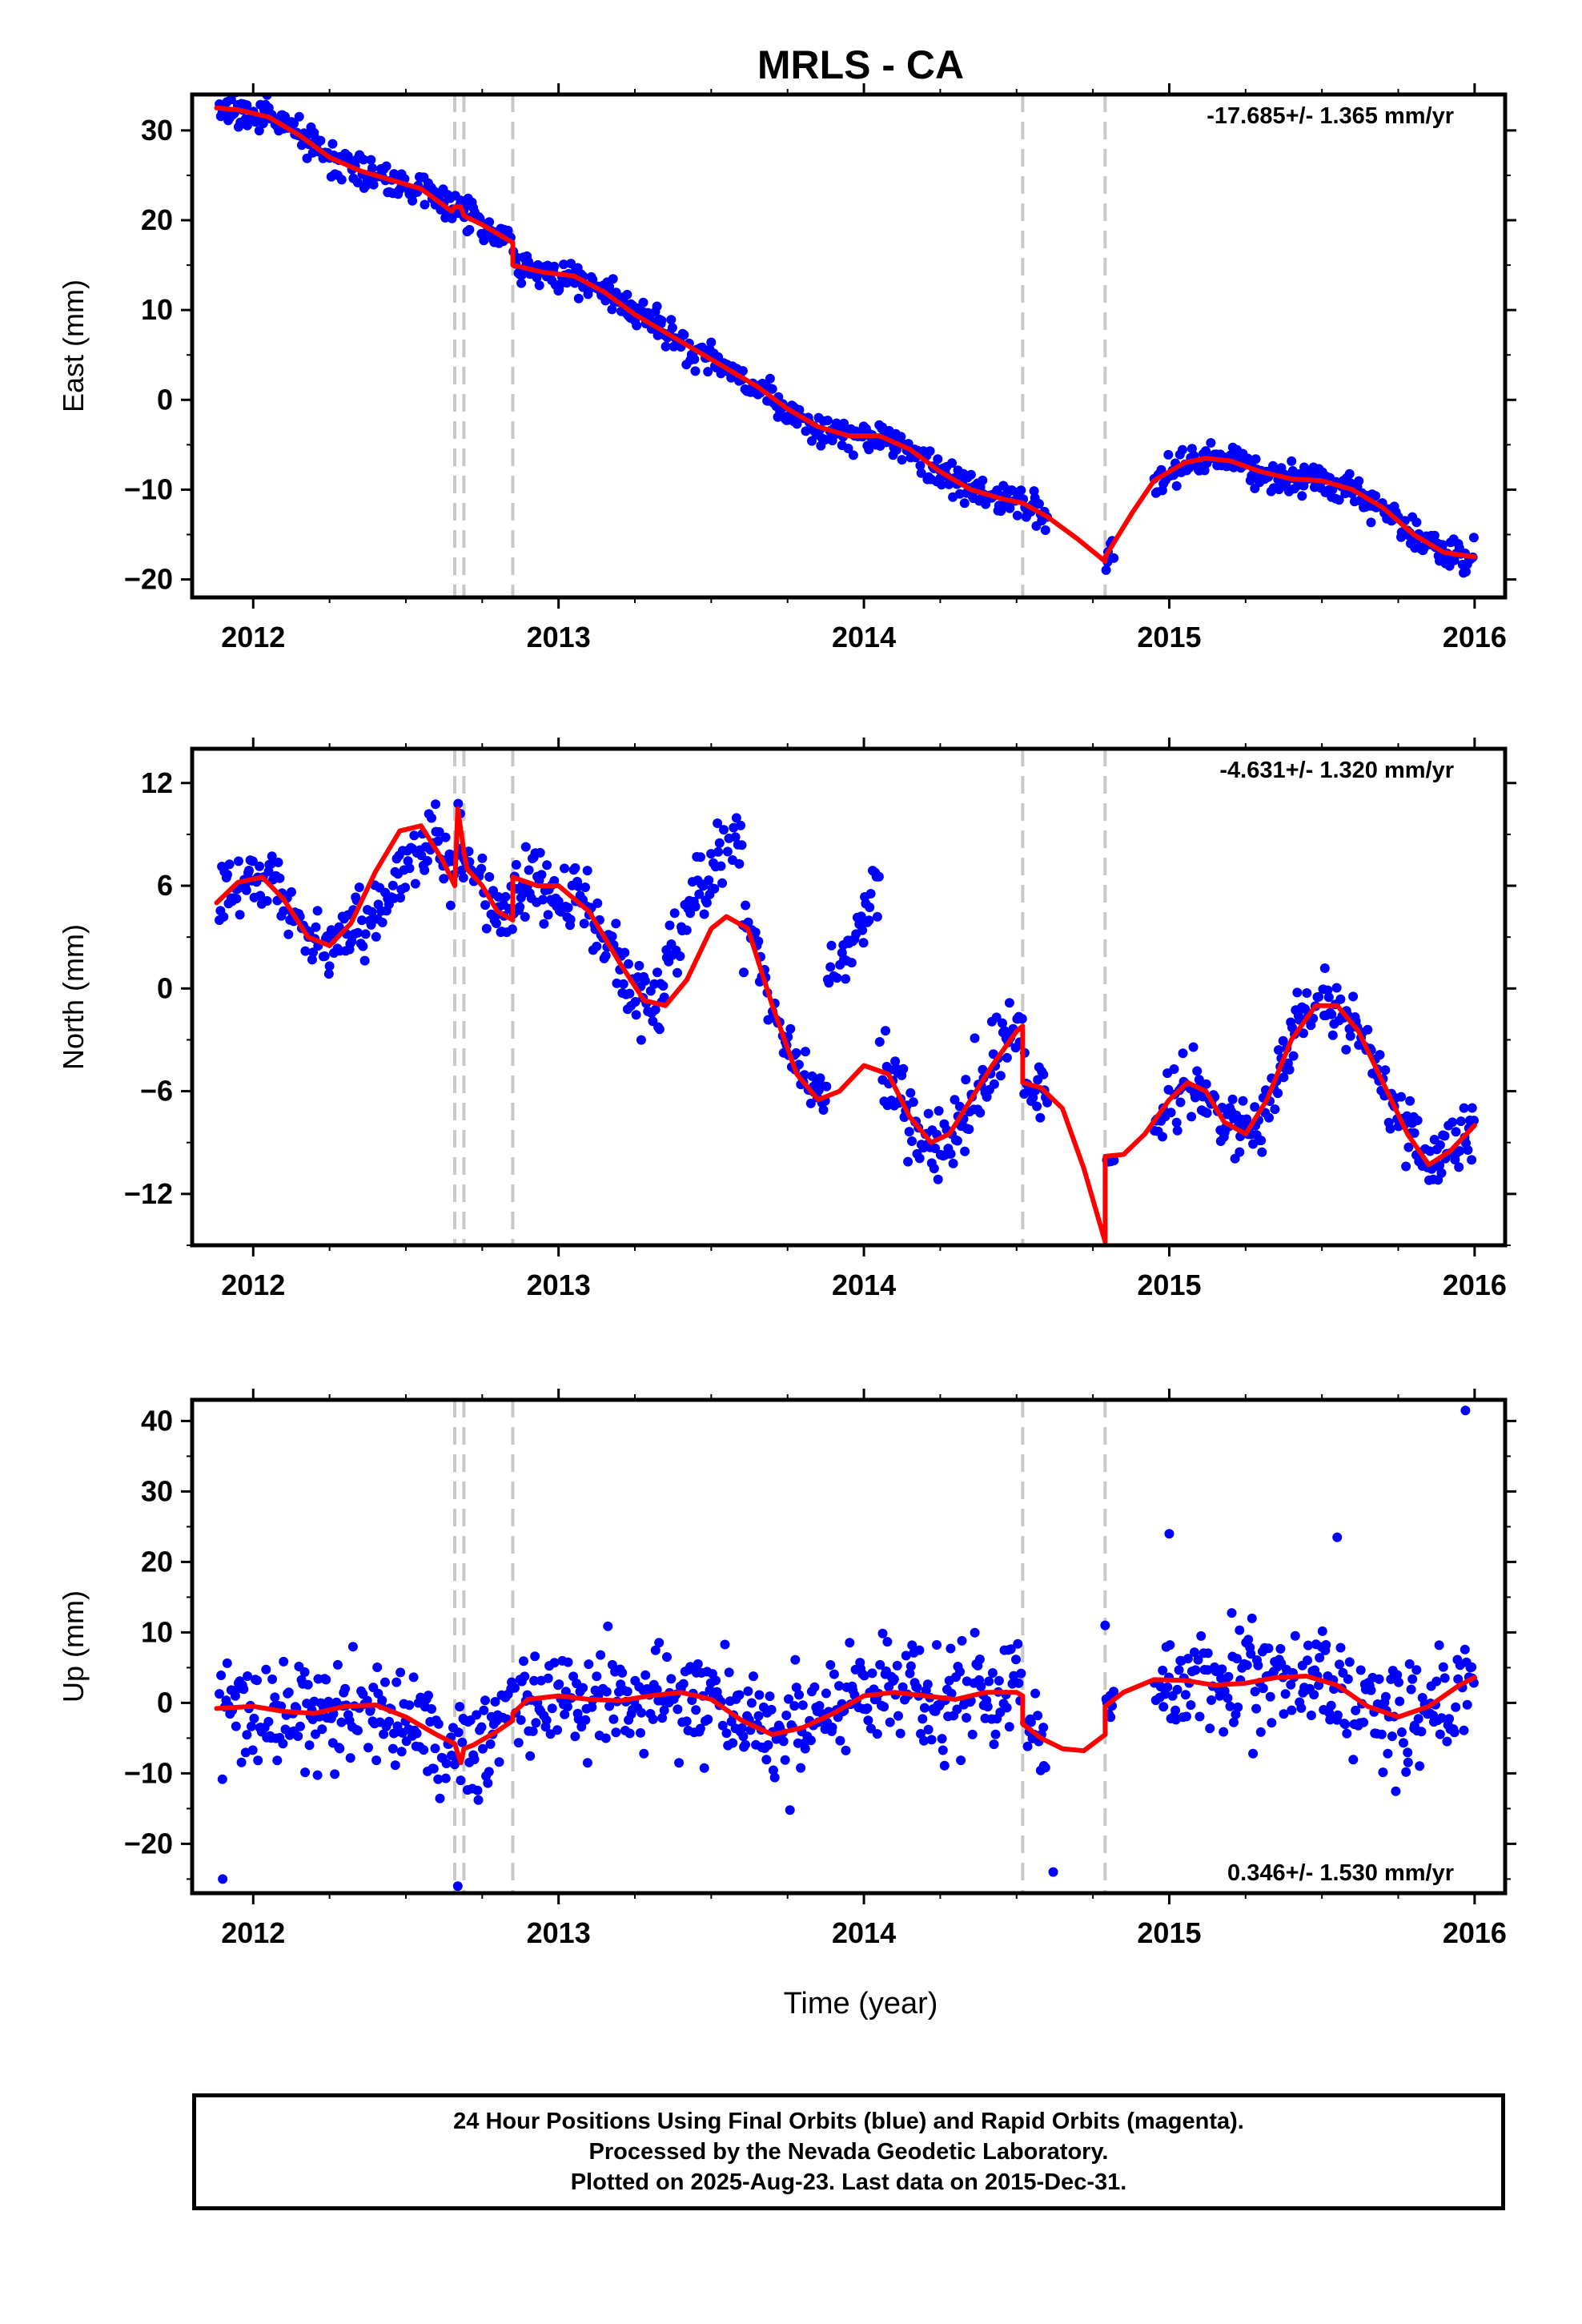 Image resolution: width=1582 pixels, height=2324 pixels. What do you see at coordinates (157, 1632) in the screenshot?
I see `up-ytick-label: 10` at bounding box center [157, 1632].